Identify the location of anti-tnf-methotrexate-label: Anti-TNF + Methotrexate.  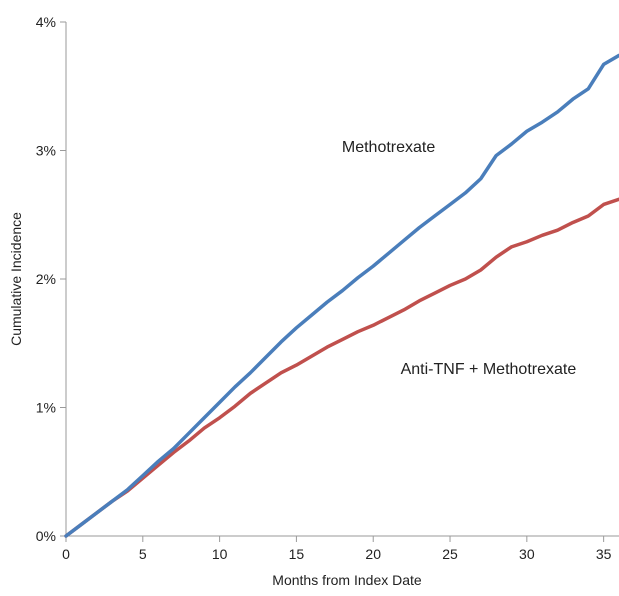
(489, 369).